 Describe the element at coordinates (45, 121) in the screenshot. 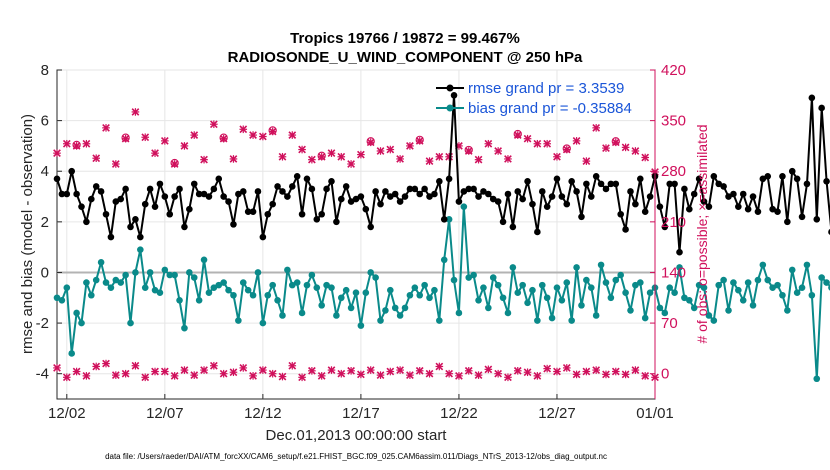

I see `y-left-tick-label: 6` at that location.